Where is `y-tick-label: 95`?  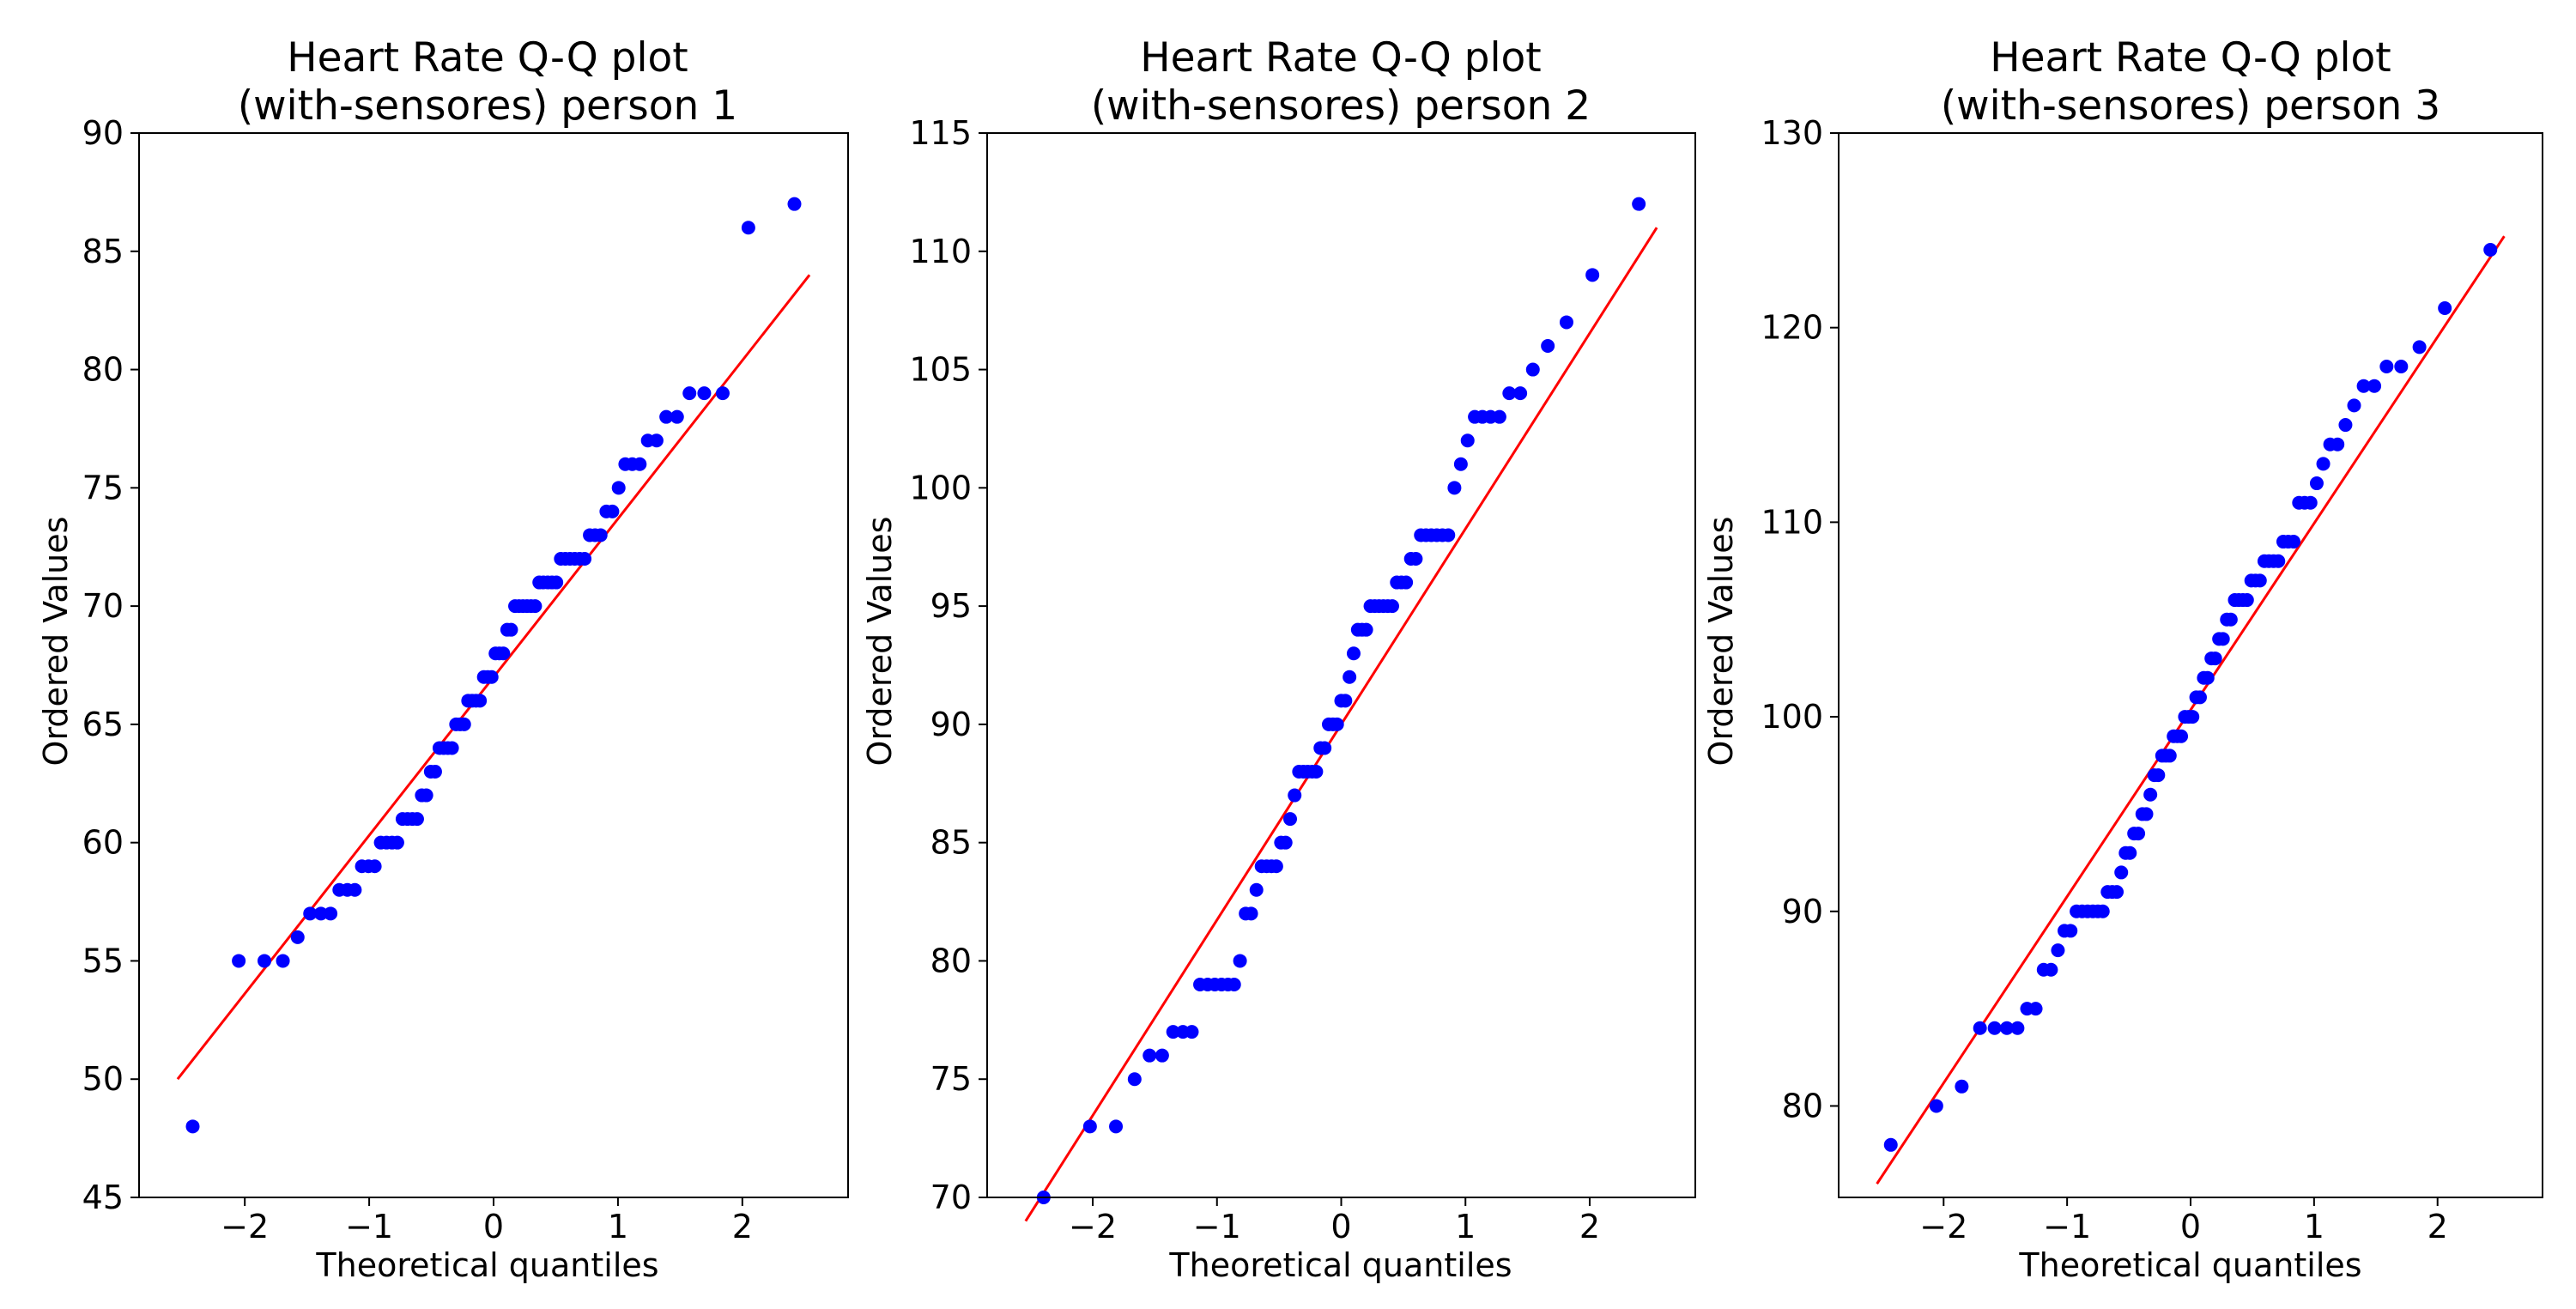
y-tick-label: 95 is located at coordinates (951, 606).